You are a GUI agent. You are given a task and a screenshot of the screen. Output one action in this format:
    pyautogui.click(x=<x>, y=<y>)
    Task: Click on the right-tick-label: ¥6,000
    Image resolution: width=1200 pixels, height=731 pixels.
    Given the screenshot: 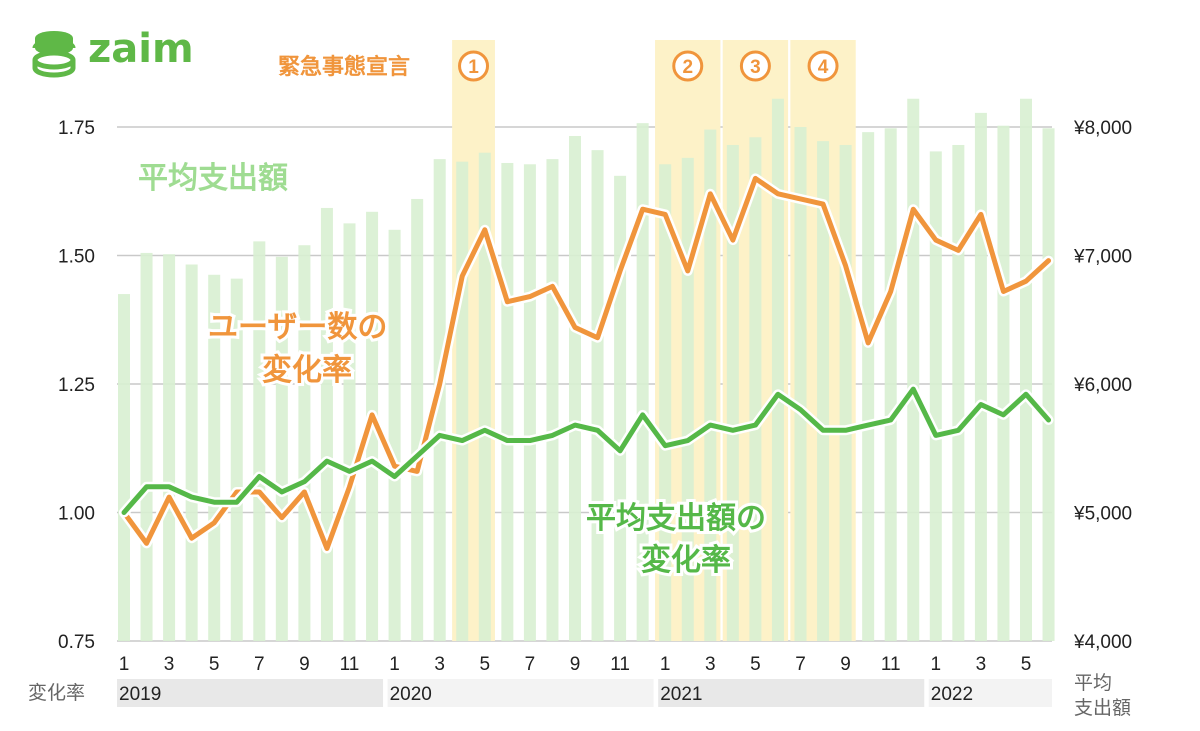 What is the action you would take?
    pyautogui.click(x=1102, y=385)
    